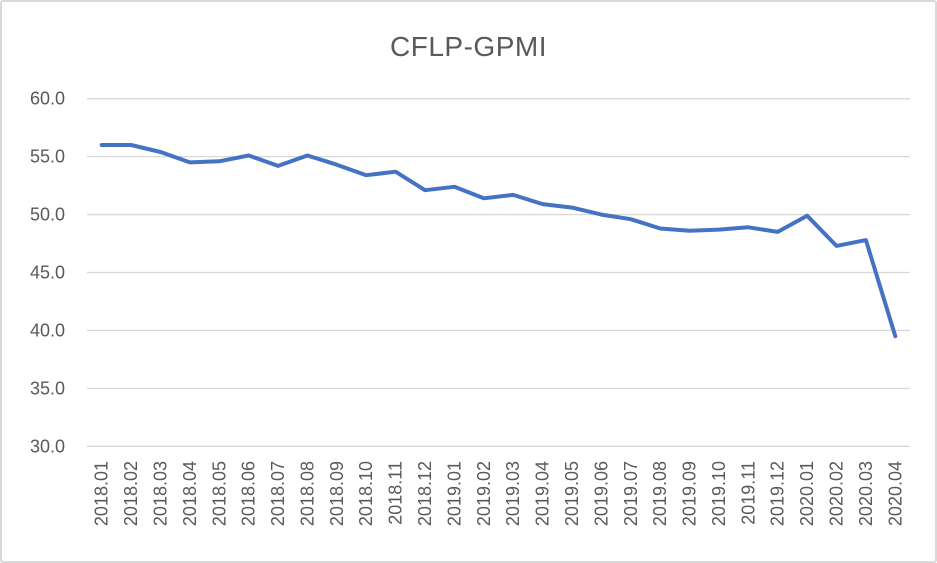 The width and height of the screenshot is (937, 563). What do you see at coordinates (47, 99) in the screenshot?
I see `y-axis-tick-label: 60.0` at bounding box center [47, 99].